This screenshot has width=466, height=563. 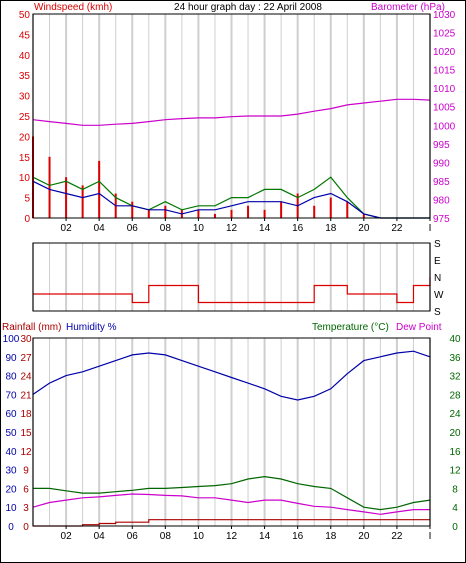 What do you see at coordinates (27, 219) in the screenshot?
I see `windspeed-tick-label: 0` at bounding box center [27, 219].